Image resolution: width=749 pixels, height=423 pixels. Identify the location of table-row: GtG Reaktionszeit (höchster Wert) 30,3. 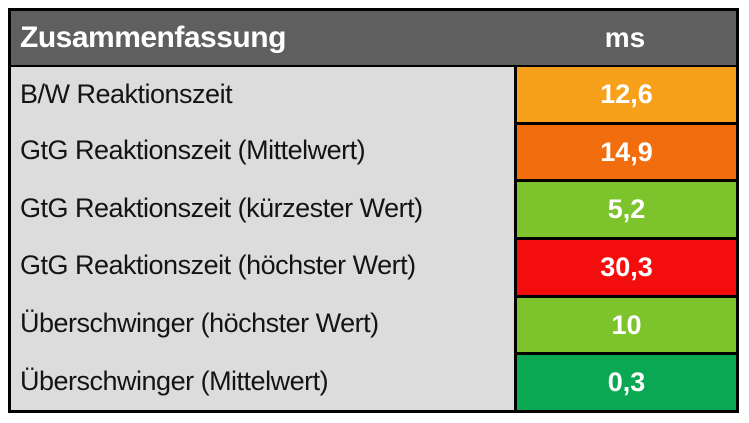
(373, 266).